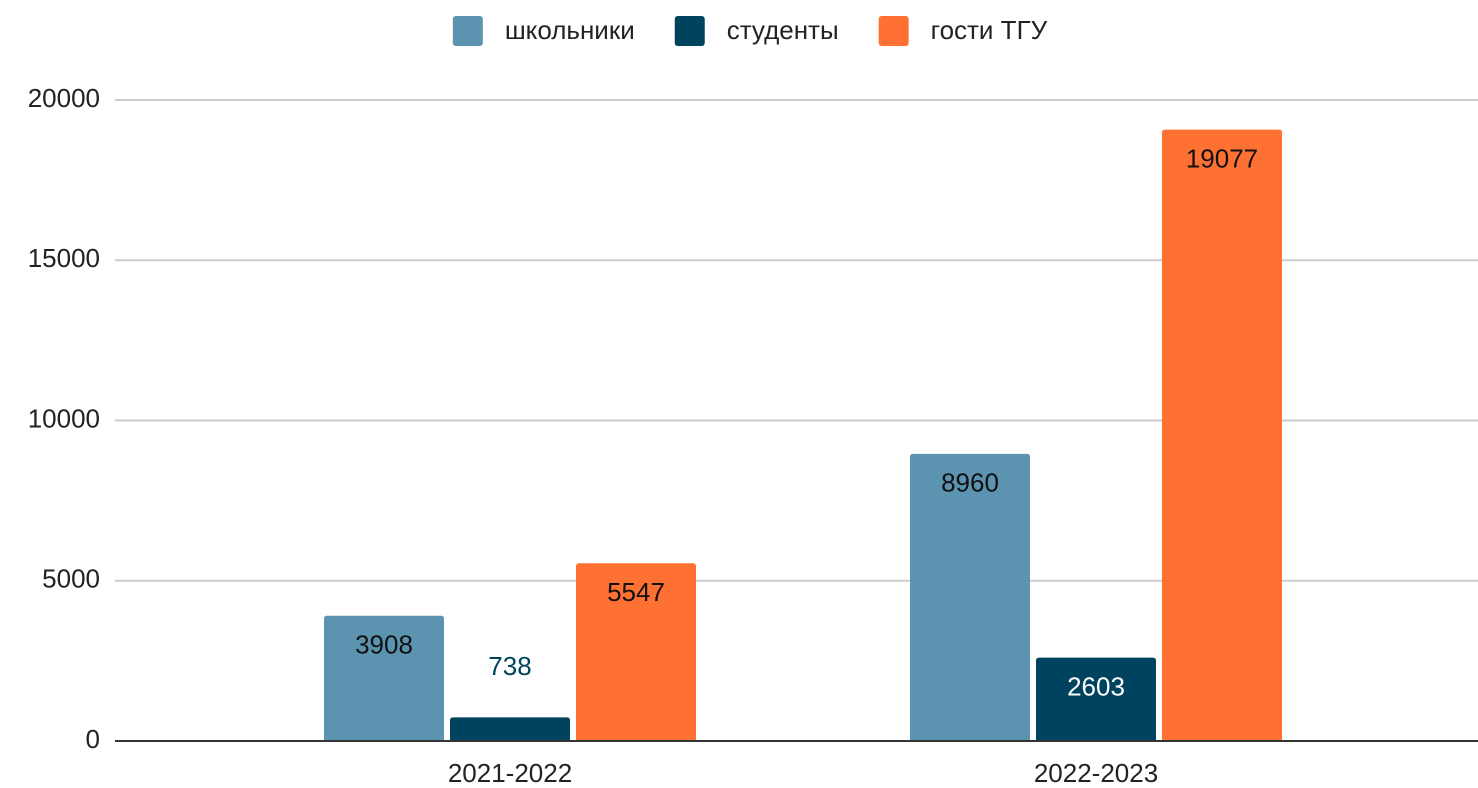  I want to click on y-tick-label: 0, so click(93, 739).